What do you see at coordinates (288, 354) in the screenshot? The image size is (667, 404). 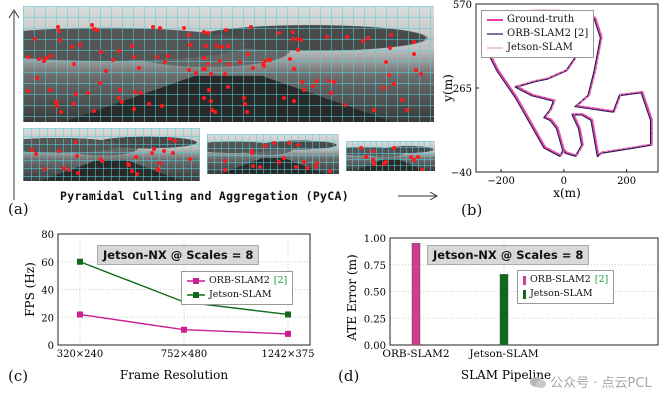 I see `fps-x-tick-label: 1242×375` at bounding box center [288, 354].